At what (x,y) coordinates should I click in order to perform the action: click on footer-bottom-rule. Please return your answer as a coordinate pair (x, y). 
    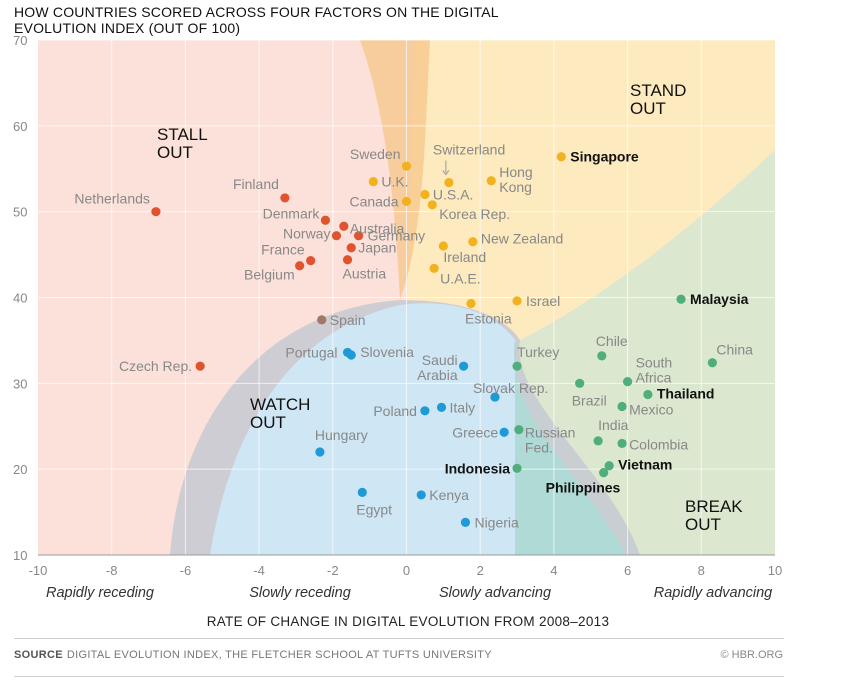
    Looking at the image, I should click on (399, 676).